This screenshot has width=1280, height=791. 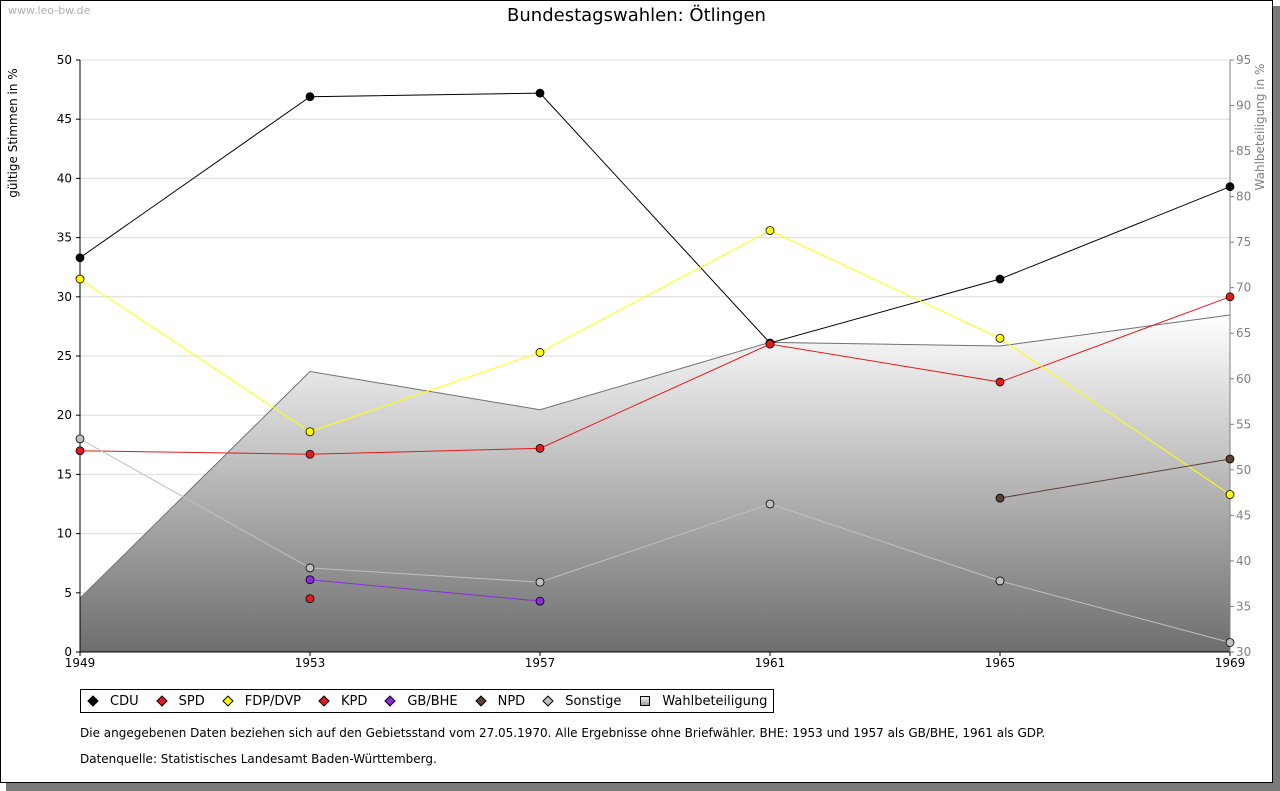 What do you see at coordinates (64, 119) in the screenshot?
I see `y-tick-label-left: 45` at bounding box center [64, 119].